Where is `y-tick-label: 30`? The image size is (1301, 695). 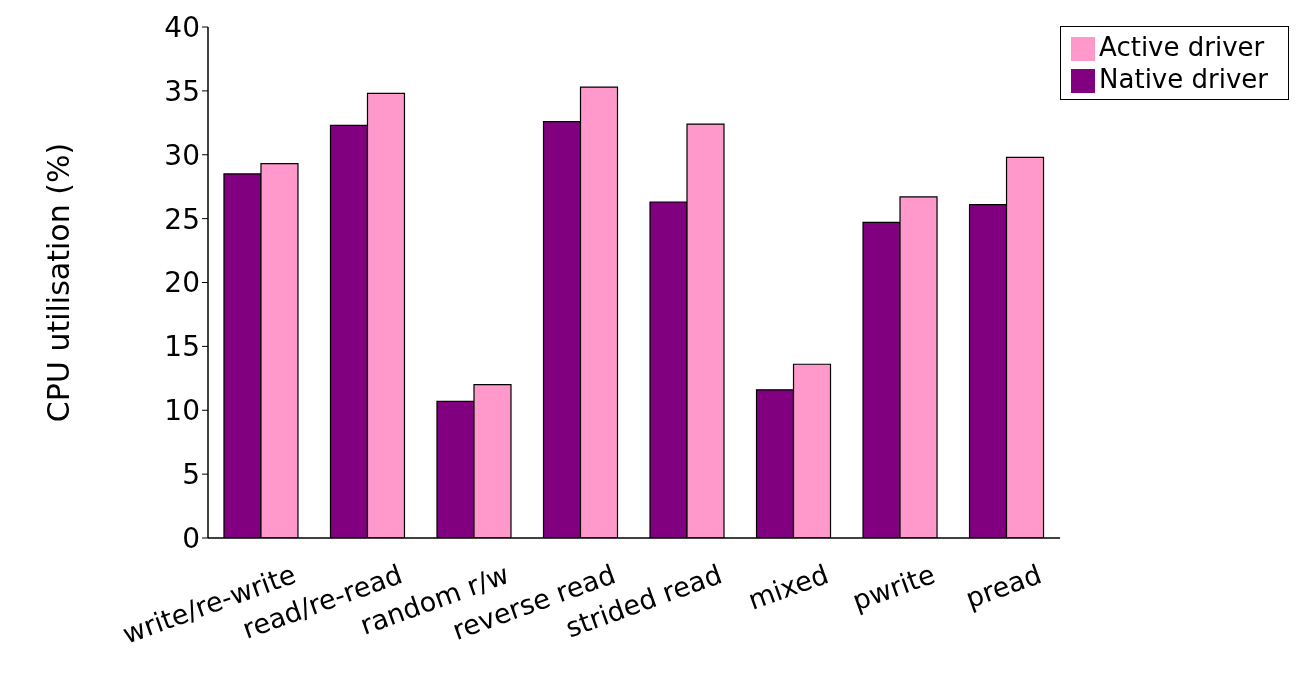
y-tick-label: 30 is located at coordinates (182, 155).